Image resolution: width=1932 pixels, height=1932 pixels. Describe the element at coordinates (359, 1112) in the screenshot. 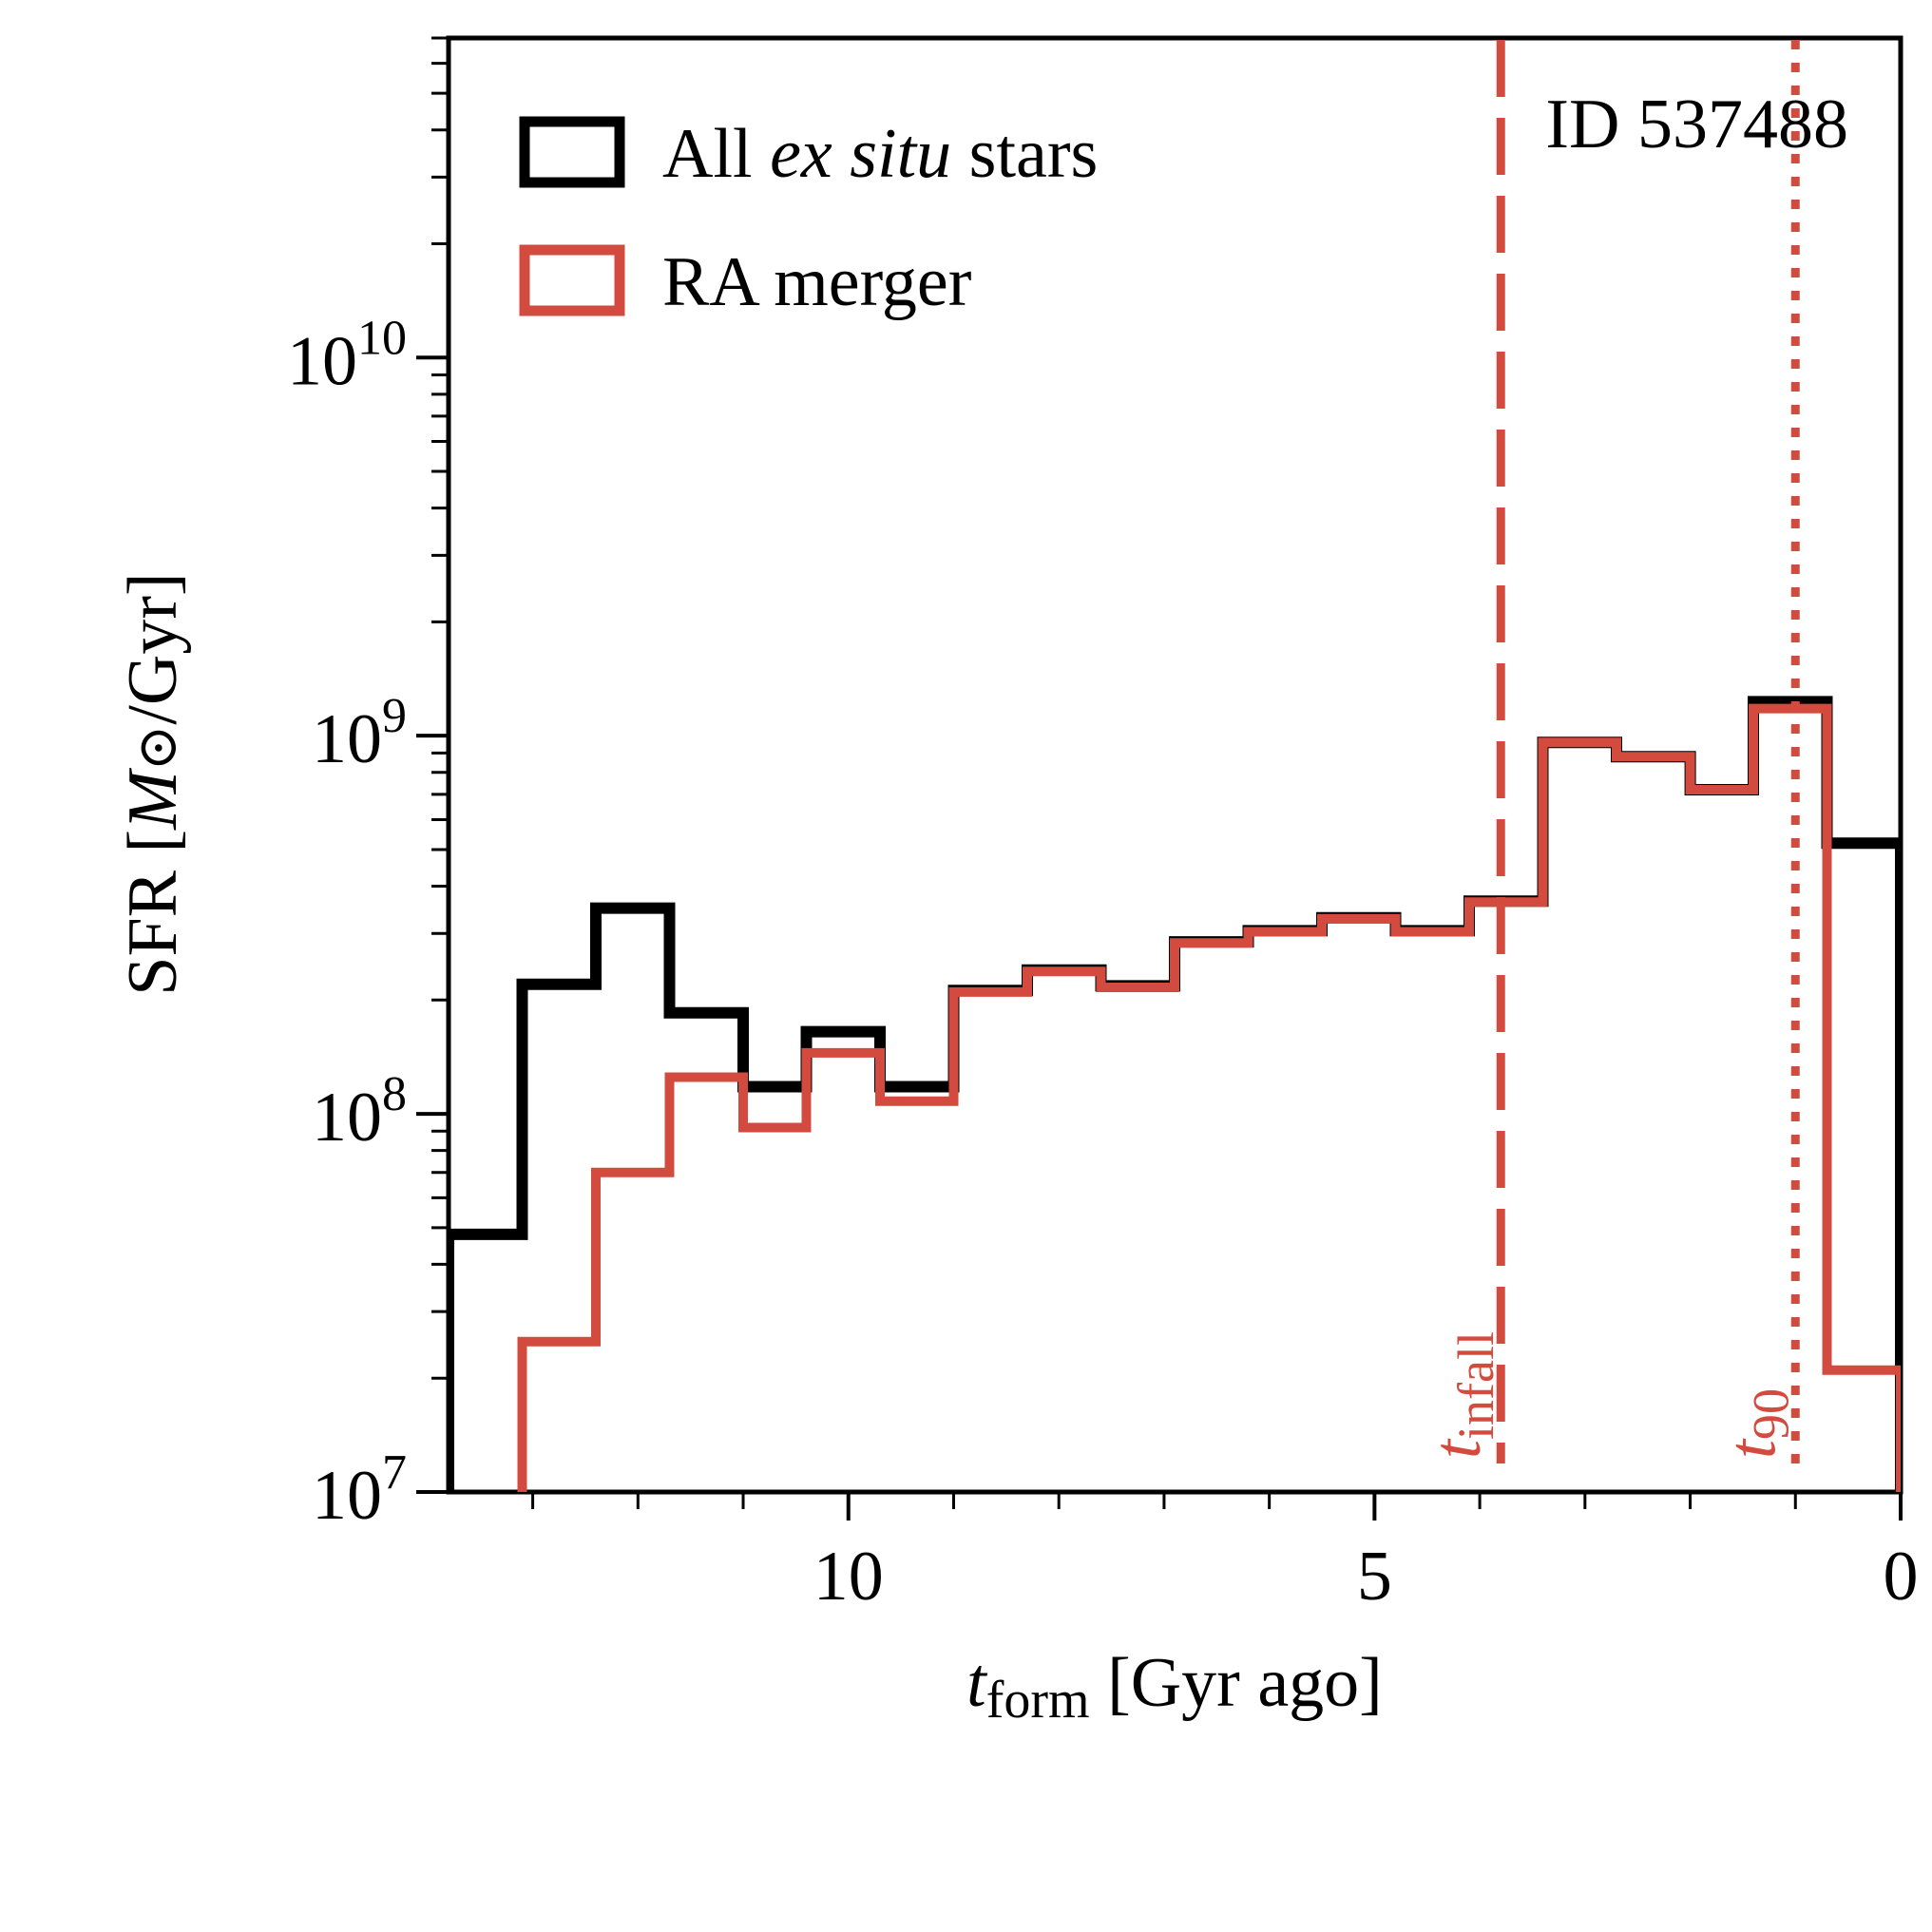

I see `y-tick-label: 10⁸` at that location.